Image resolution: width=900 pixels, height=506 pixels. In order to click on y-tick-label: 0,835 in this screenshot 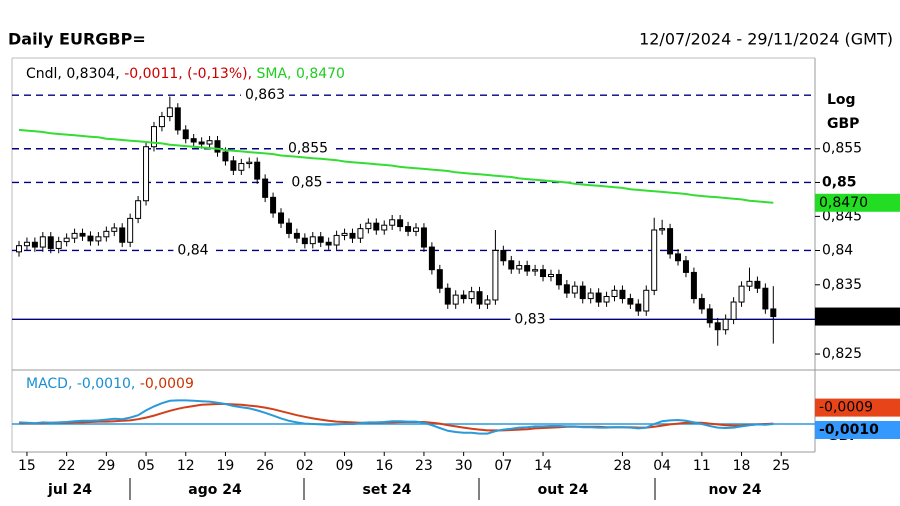, I will do `click(842, 285)`.